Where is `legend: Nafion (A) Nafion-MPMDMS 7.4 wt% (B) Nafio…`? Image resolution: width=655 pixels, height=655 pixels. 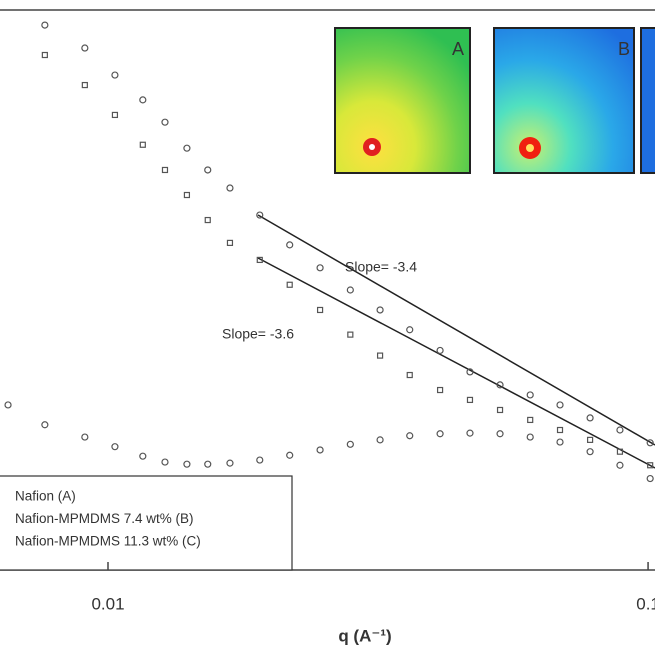 legend: Nafion (A) Nafion-MPMDMS 7.4 wt% (B) Nafio… is located at coordinates (108, 519).